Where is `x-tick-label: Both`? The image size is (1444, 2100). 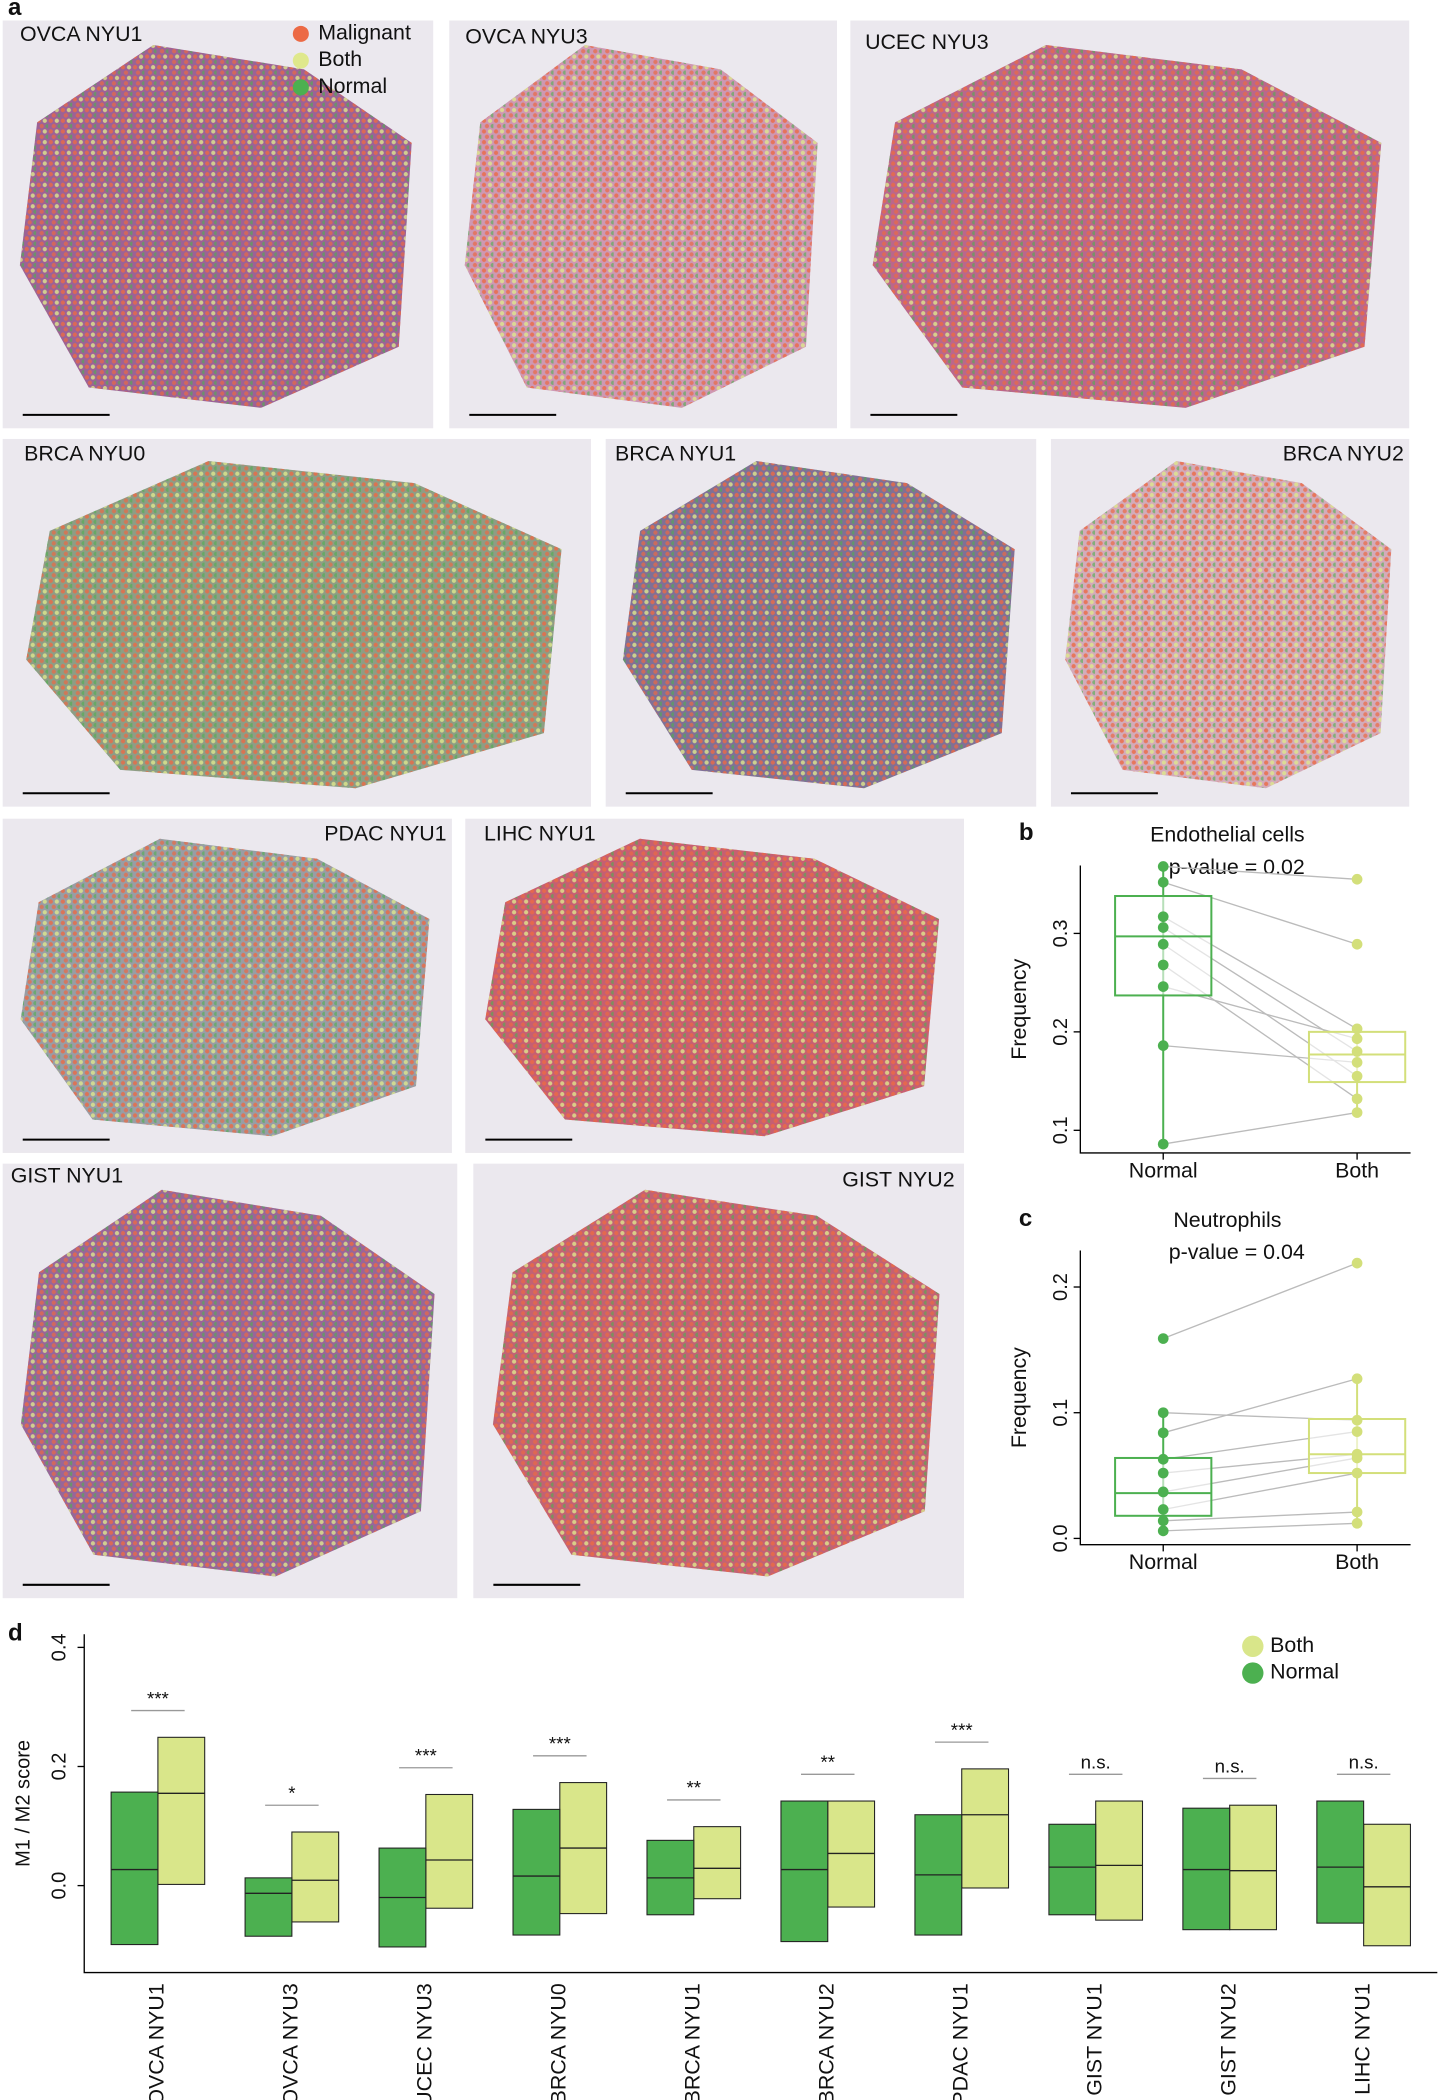 x-tick-label: Both is located at coordinates (1357, 1170).